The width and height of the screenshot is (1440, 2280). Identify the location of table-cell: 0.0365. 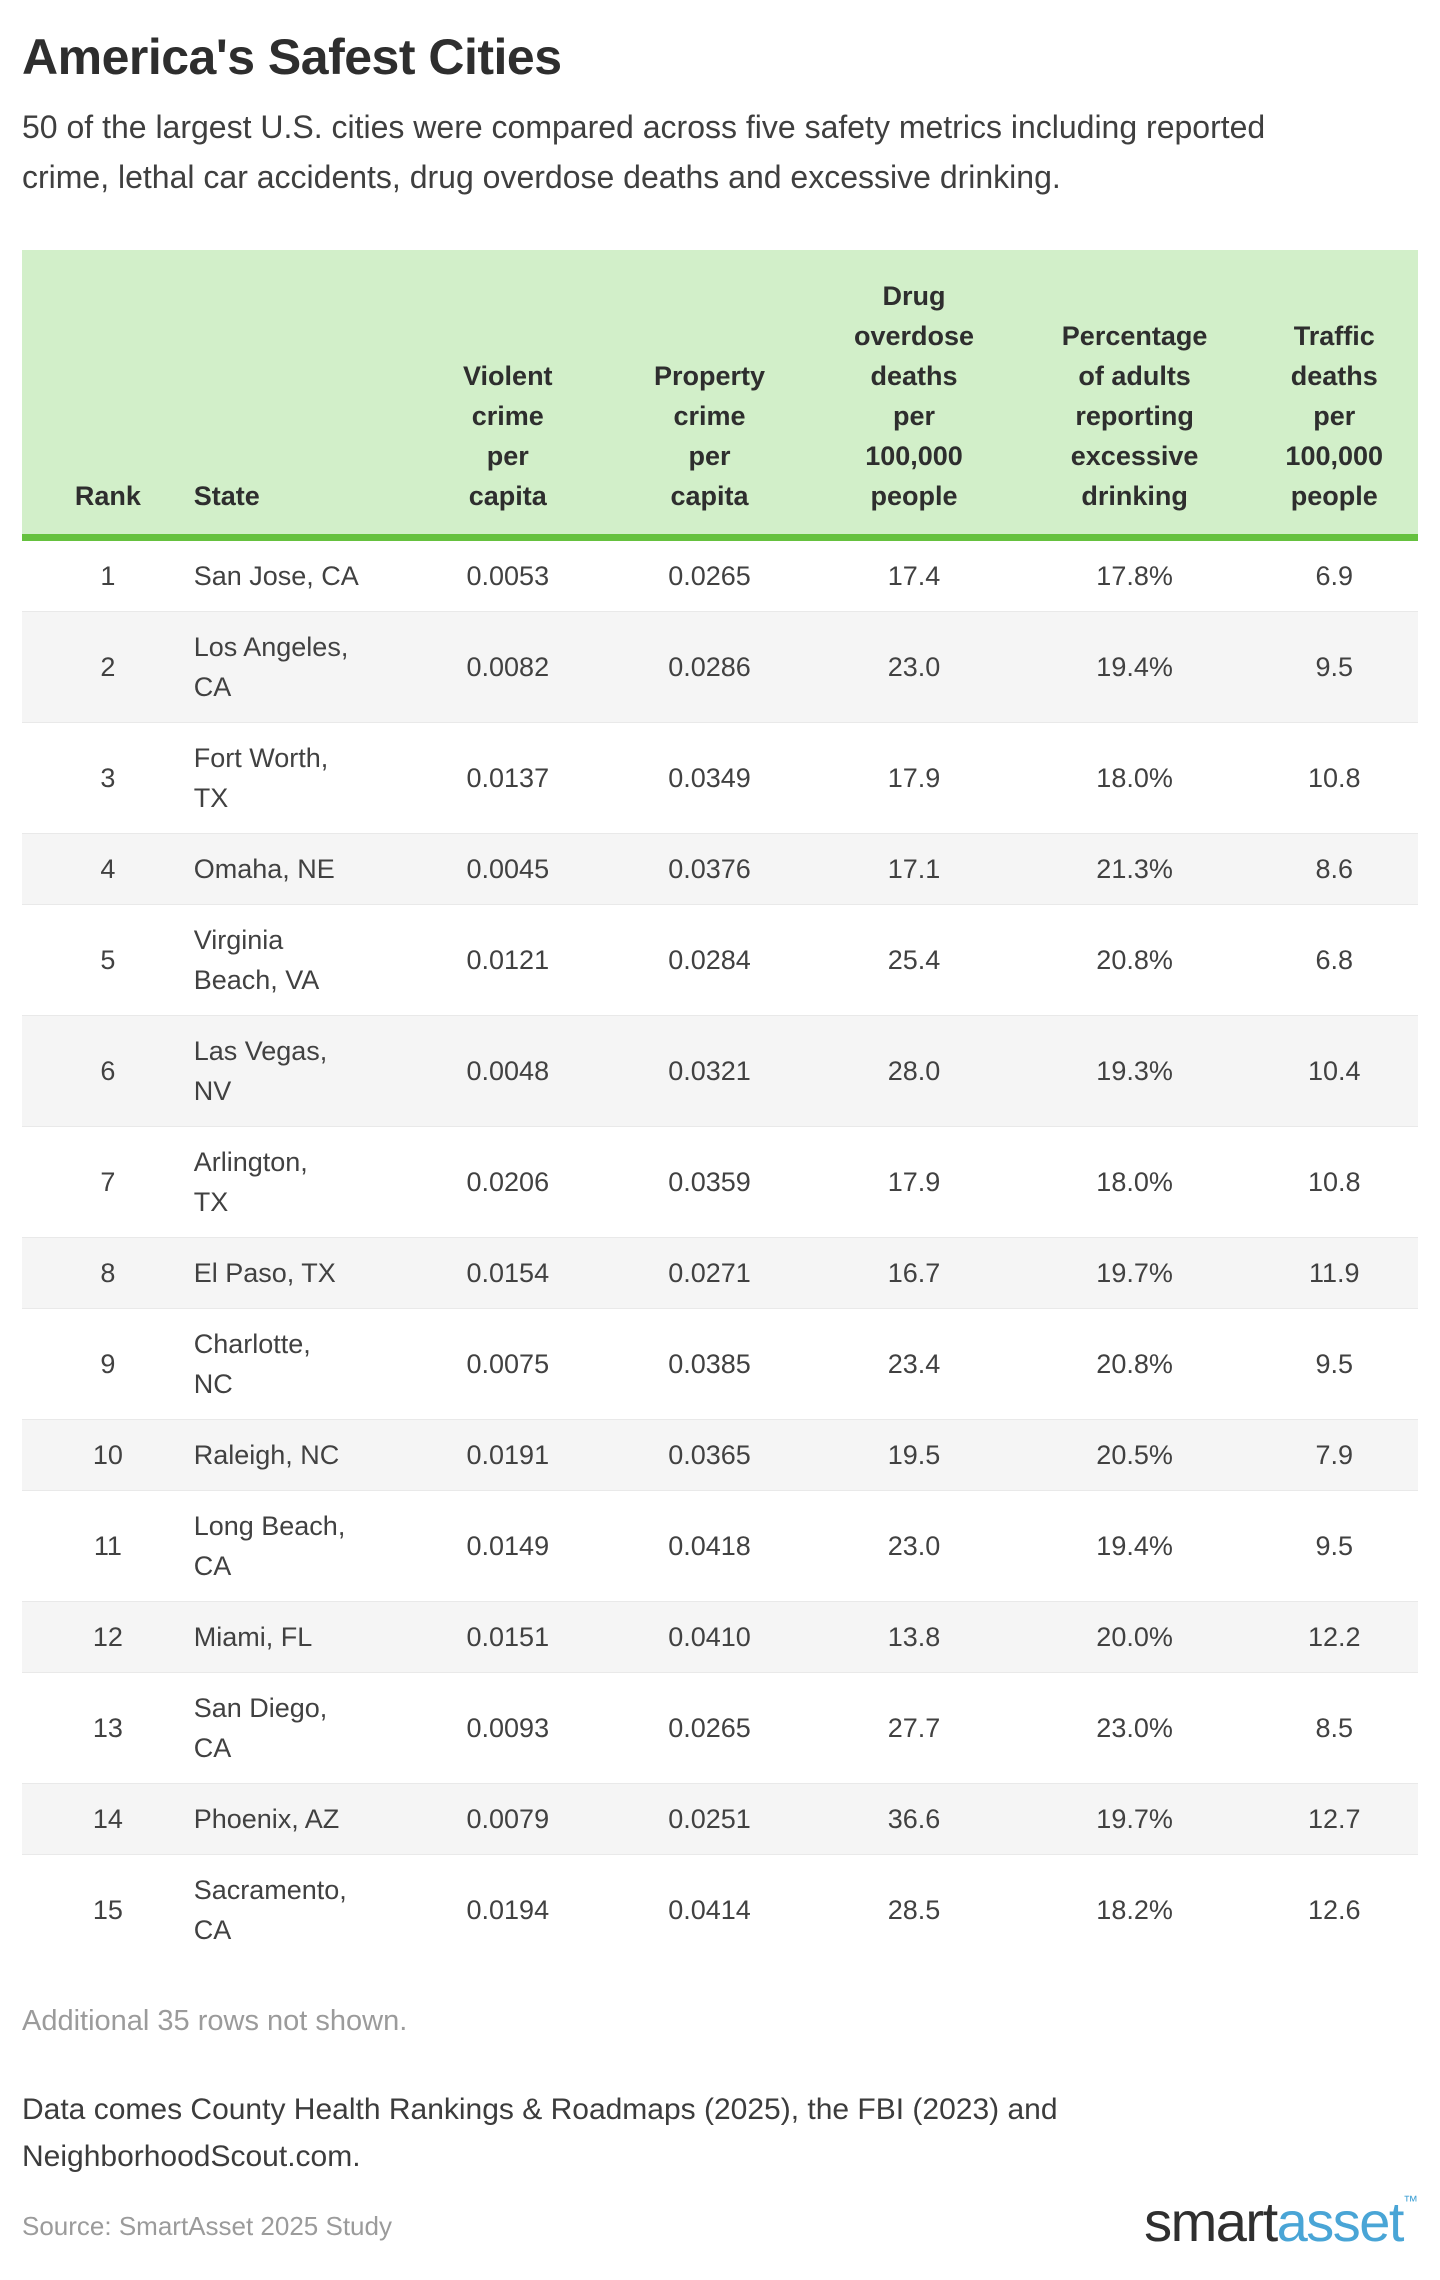
(709, 1455).